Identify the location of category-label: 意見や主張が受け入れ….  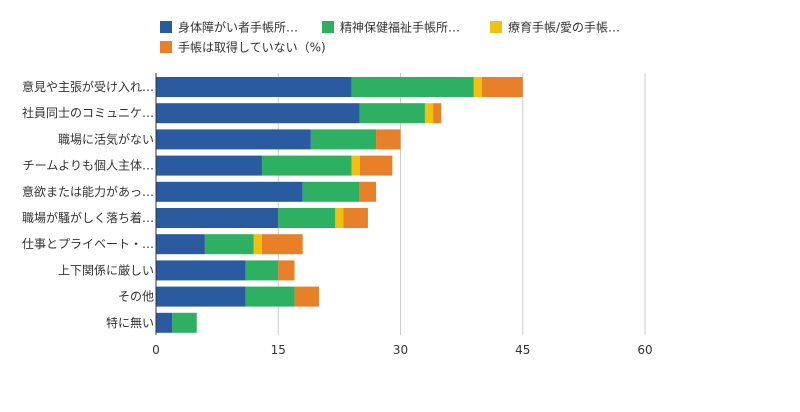
(88, 86).